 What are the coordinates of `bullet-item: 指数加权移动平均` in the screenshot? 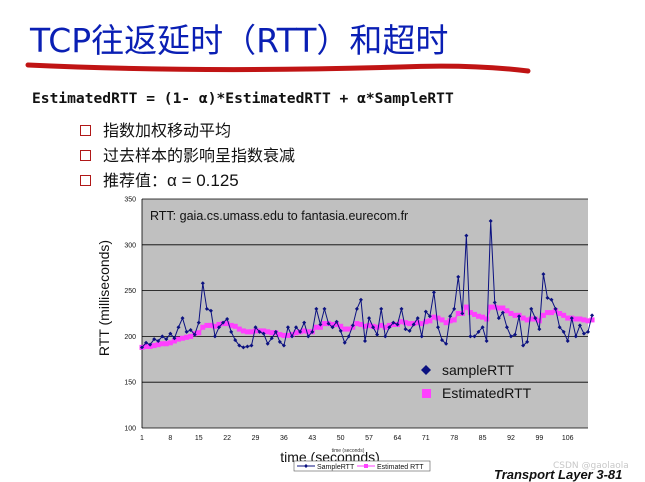 It's located at (187, 130).